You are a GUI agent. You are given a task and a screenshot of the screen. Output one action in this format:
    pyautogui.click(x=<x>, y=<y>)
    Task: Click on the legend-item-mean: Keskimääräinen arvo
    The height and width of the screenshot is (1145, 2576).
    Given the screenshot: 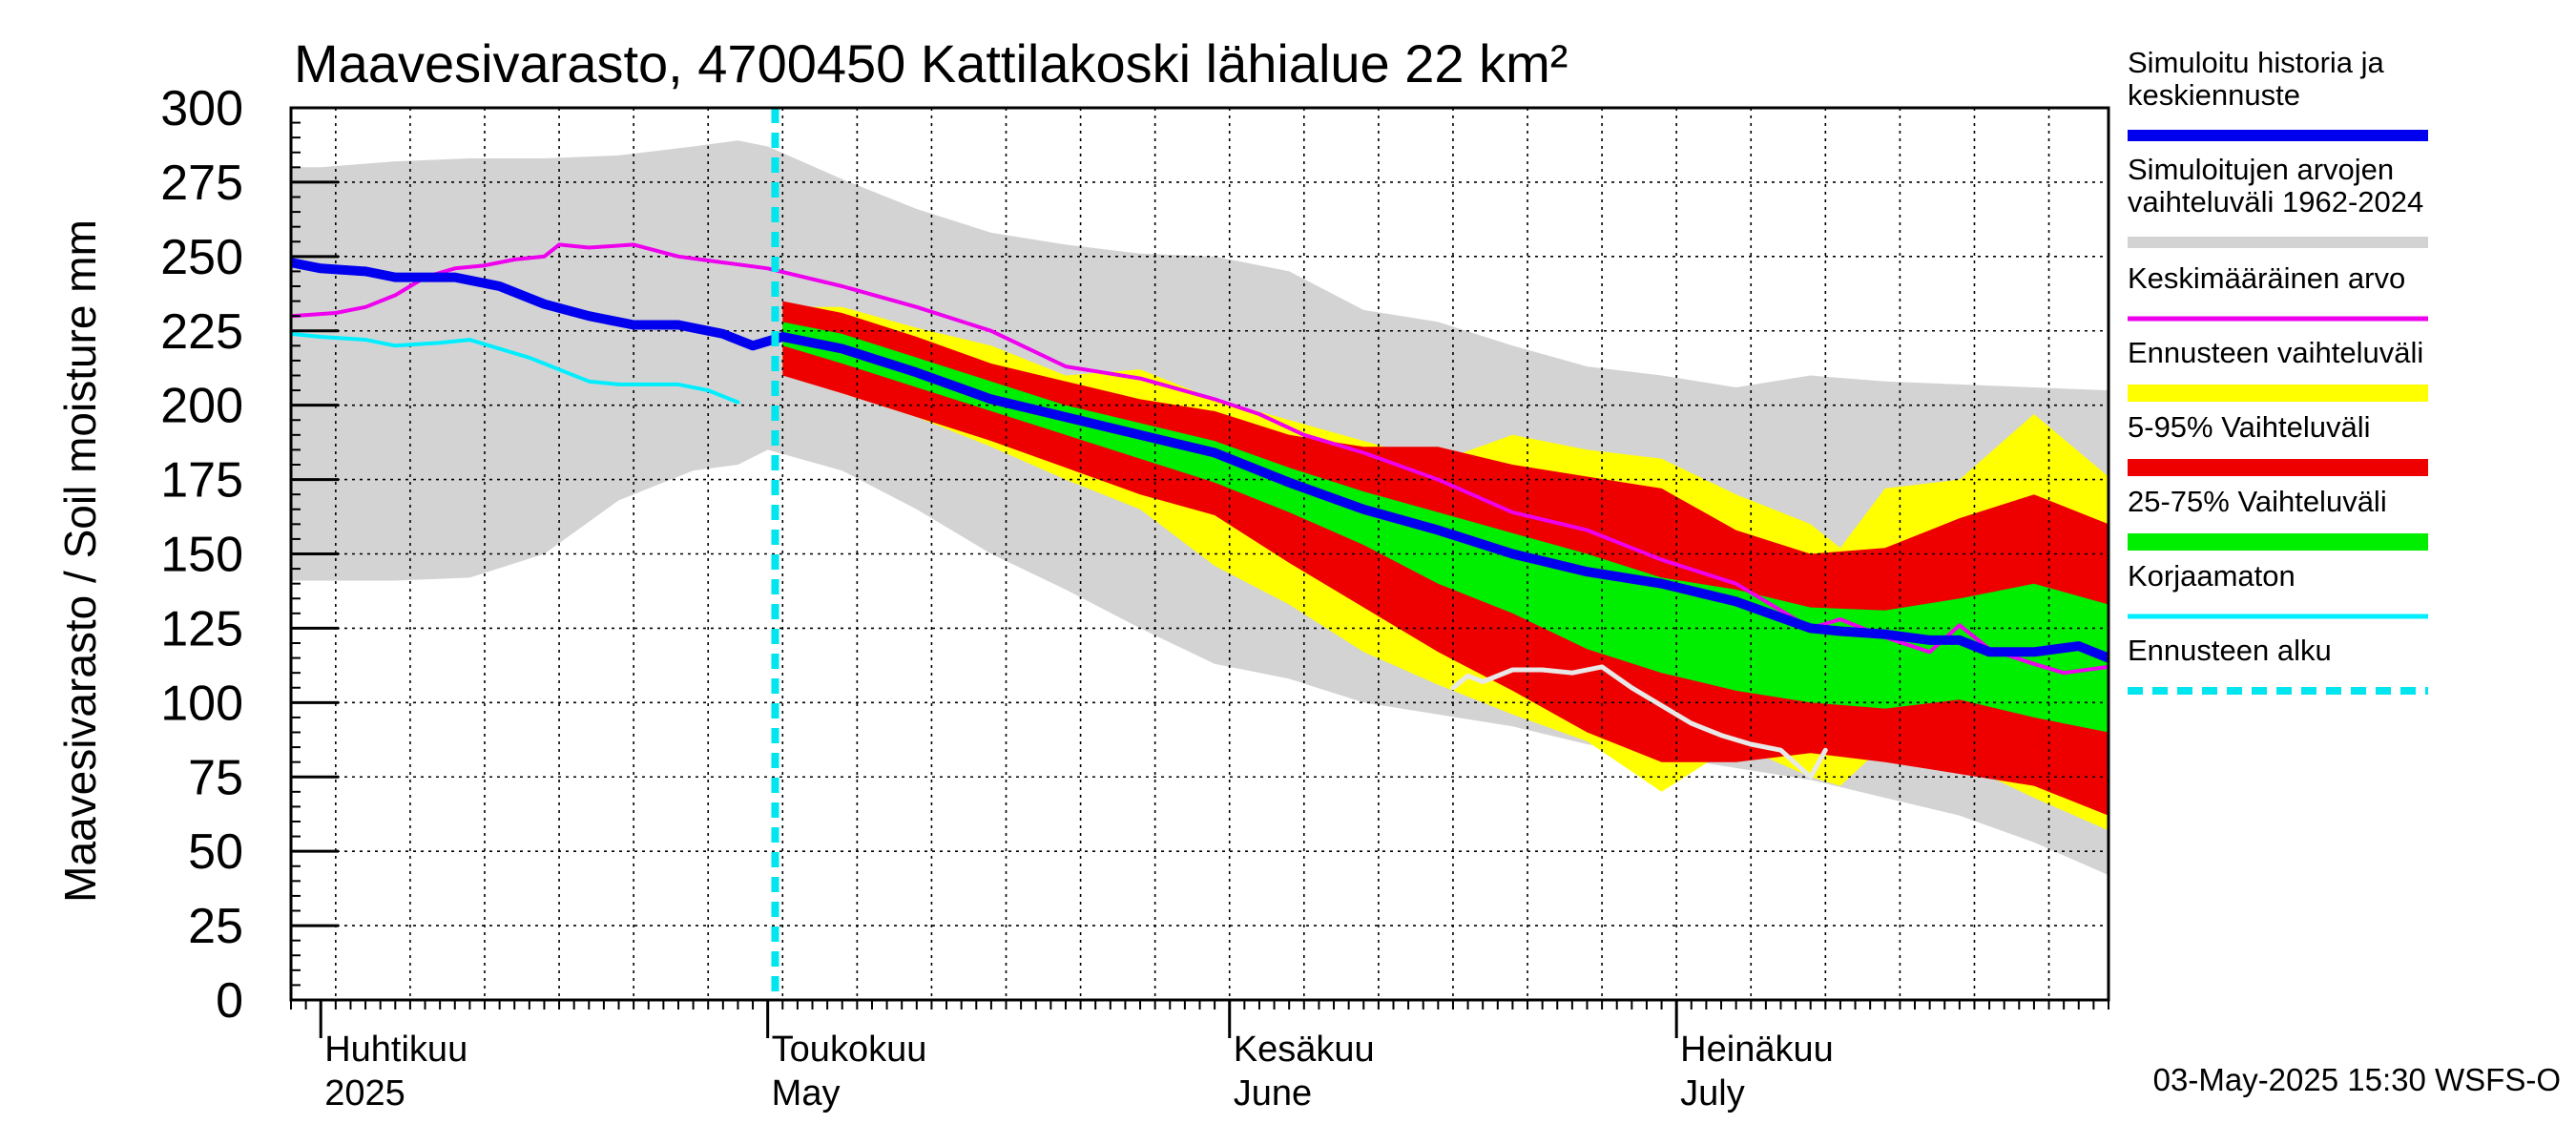 What is the action you would take?
    pyautogui.click(x=2278, y=291)
    